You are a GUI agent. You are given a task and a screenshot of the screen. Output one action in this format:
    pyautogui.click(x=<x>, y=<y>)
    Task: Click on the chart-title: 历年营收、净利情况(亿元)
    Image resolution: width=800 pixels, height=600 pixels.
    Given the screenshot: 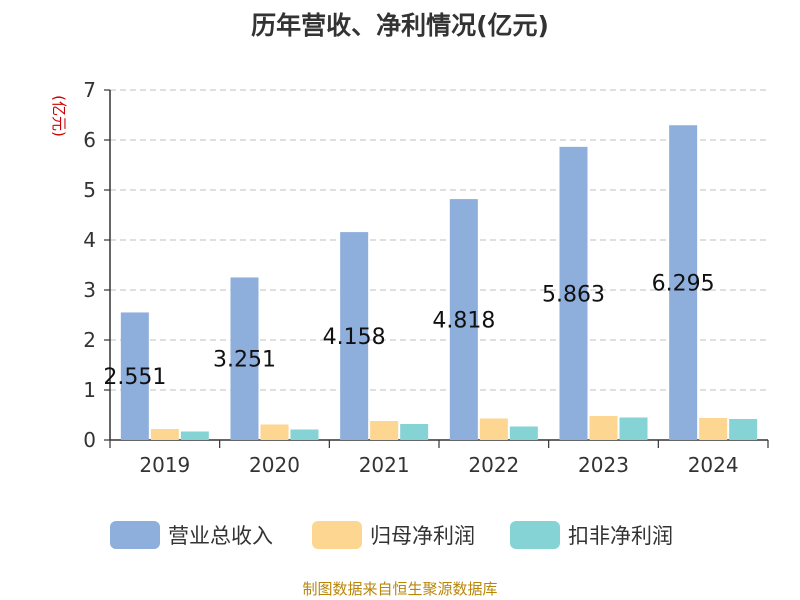 What is the action you would take?
    pyautogui.click(x=400, y=25)
    